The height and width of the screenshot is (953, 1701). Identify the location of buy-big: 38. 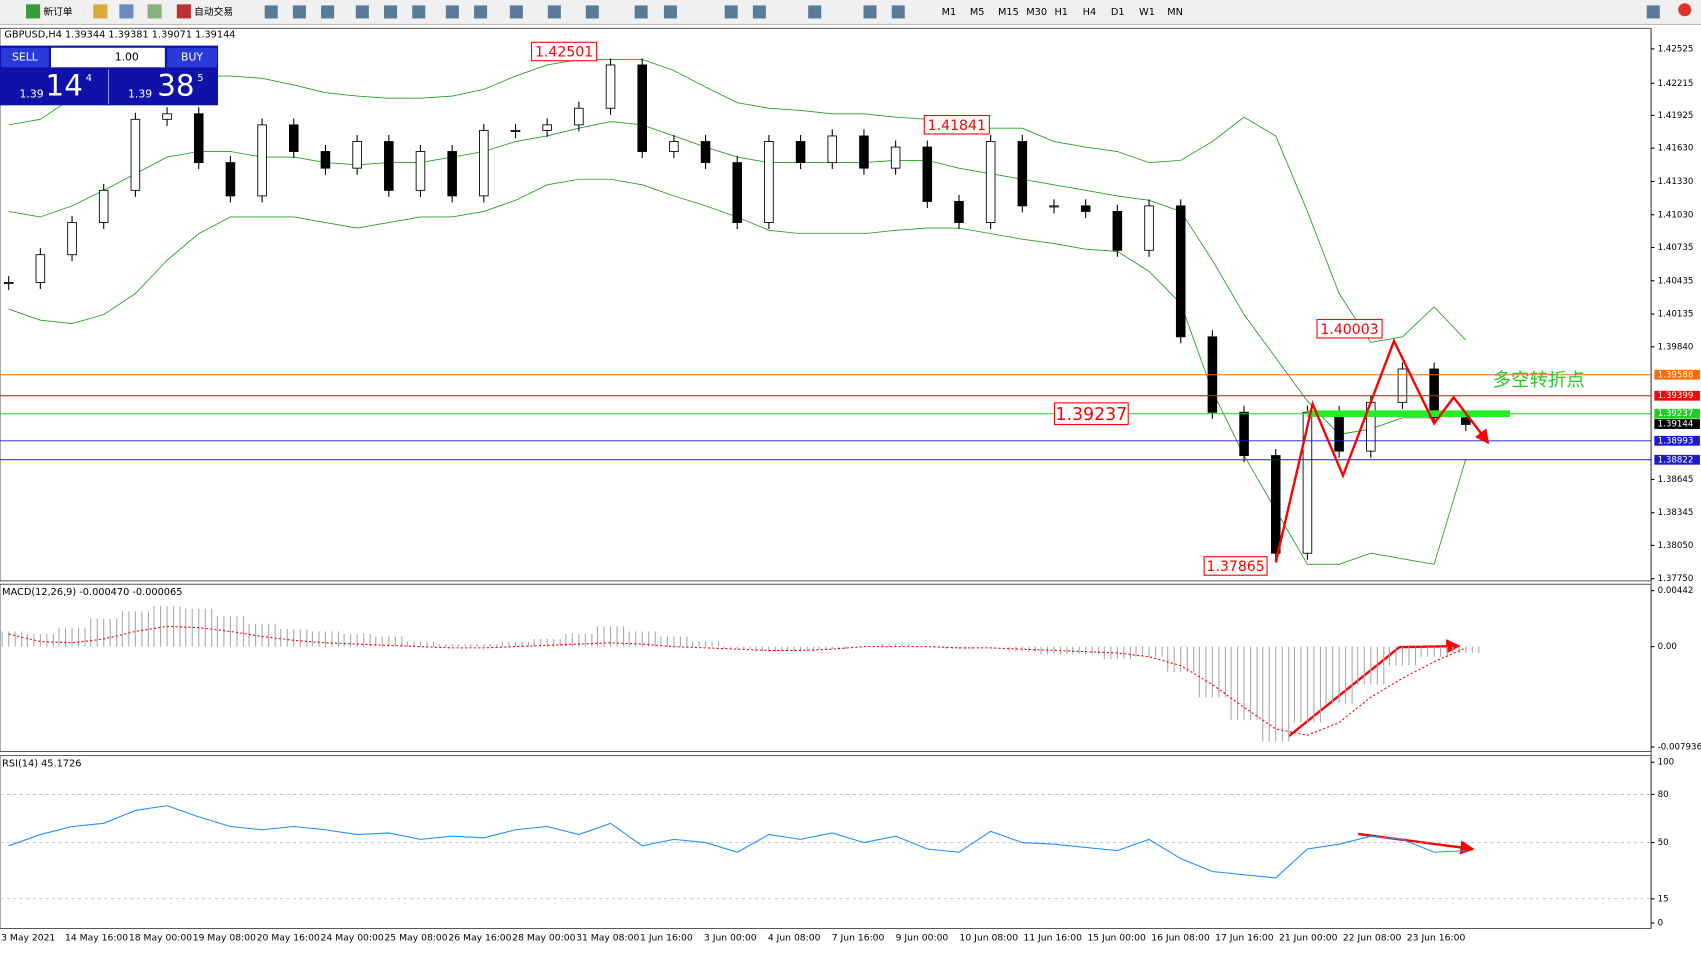
(175, 85).